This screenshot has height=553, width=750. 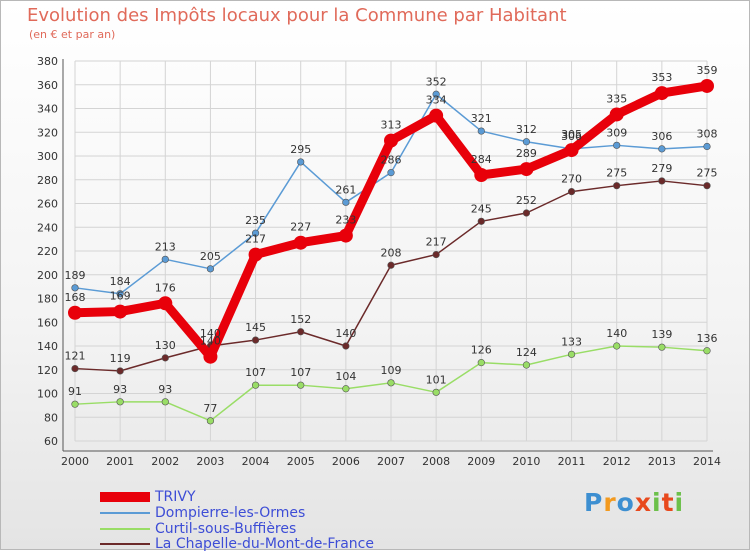 I want to click on legend-label-trivy: TRIVY, so click(x=175, y=497).